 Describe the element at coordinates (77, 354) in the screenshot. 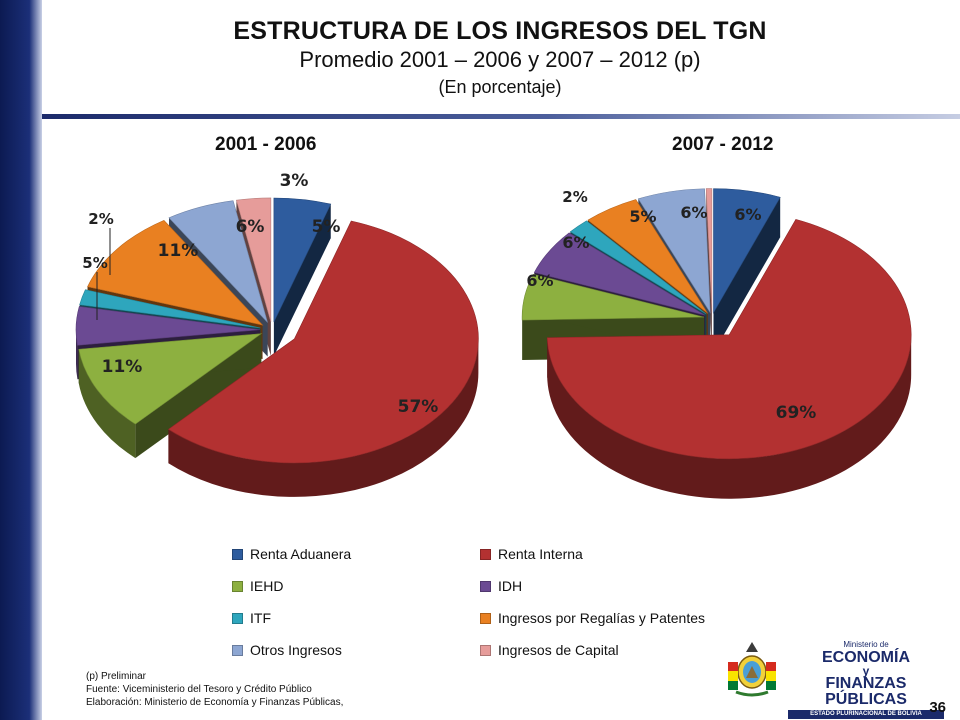

I see `pie-rim-idh` at that location.